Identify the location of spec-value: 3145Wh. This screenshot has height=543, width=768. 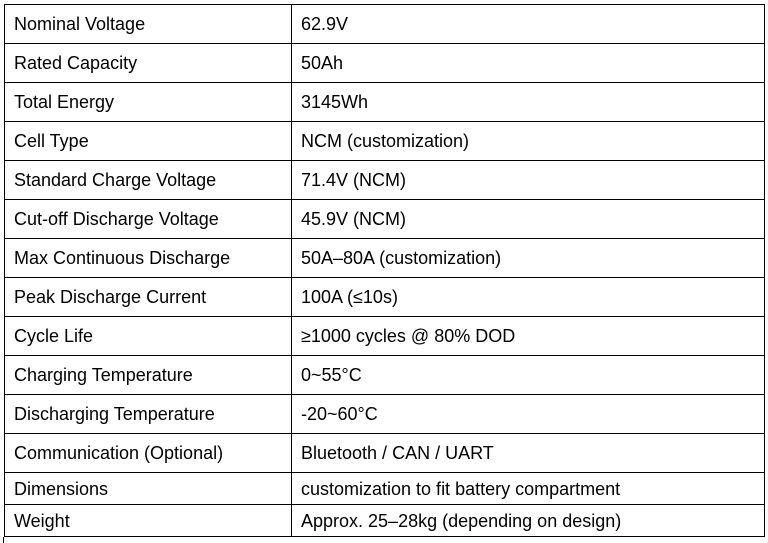
(528, 102).